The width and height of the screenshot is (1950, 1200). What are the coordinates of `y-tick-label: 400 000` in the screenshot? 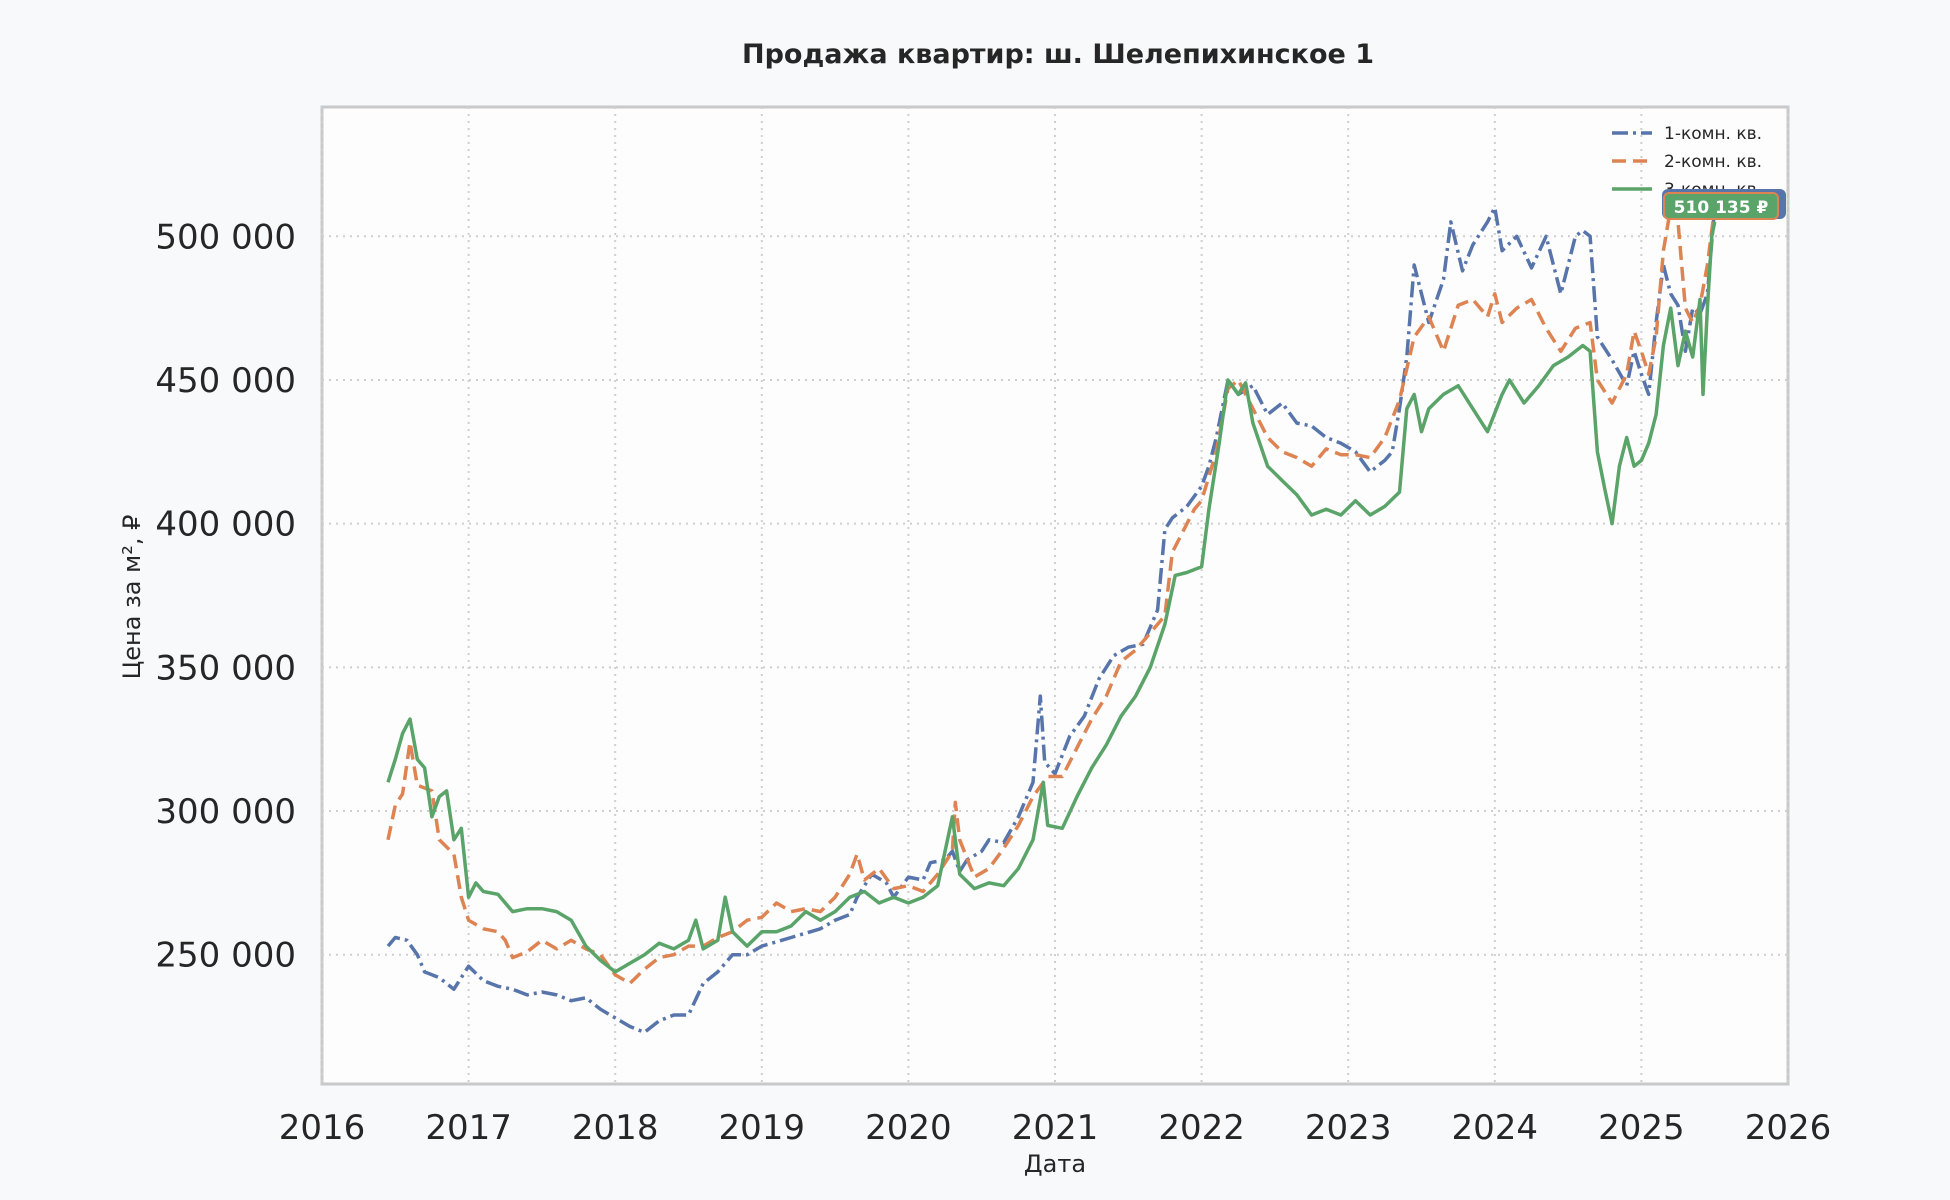 It's located at (225, 525).